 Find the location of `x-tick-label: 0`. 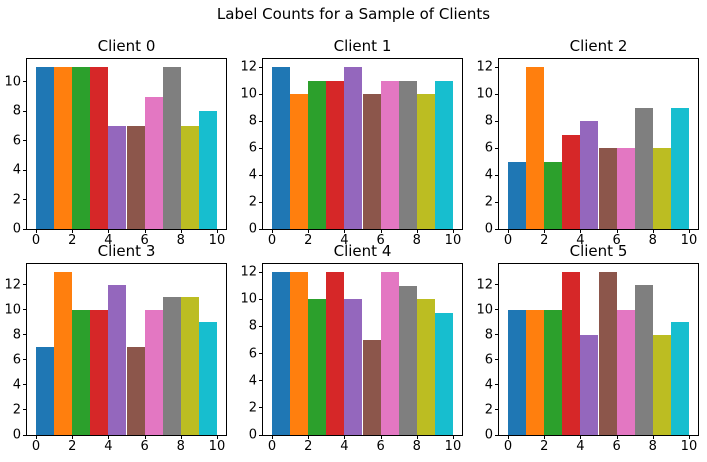

x-tick-label: 0 is located at coordinates (36, 446).